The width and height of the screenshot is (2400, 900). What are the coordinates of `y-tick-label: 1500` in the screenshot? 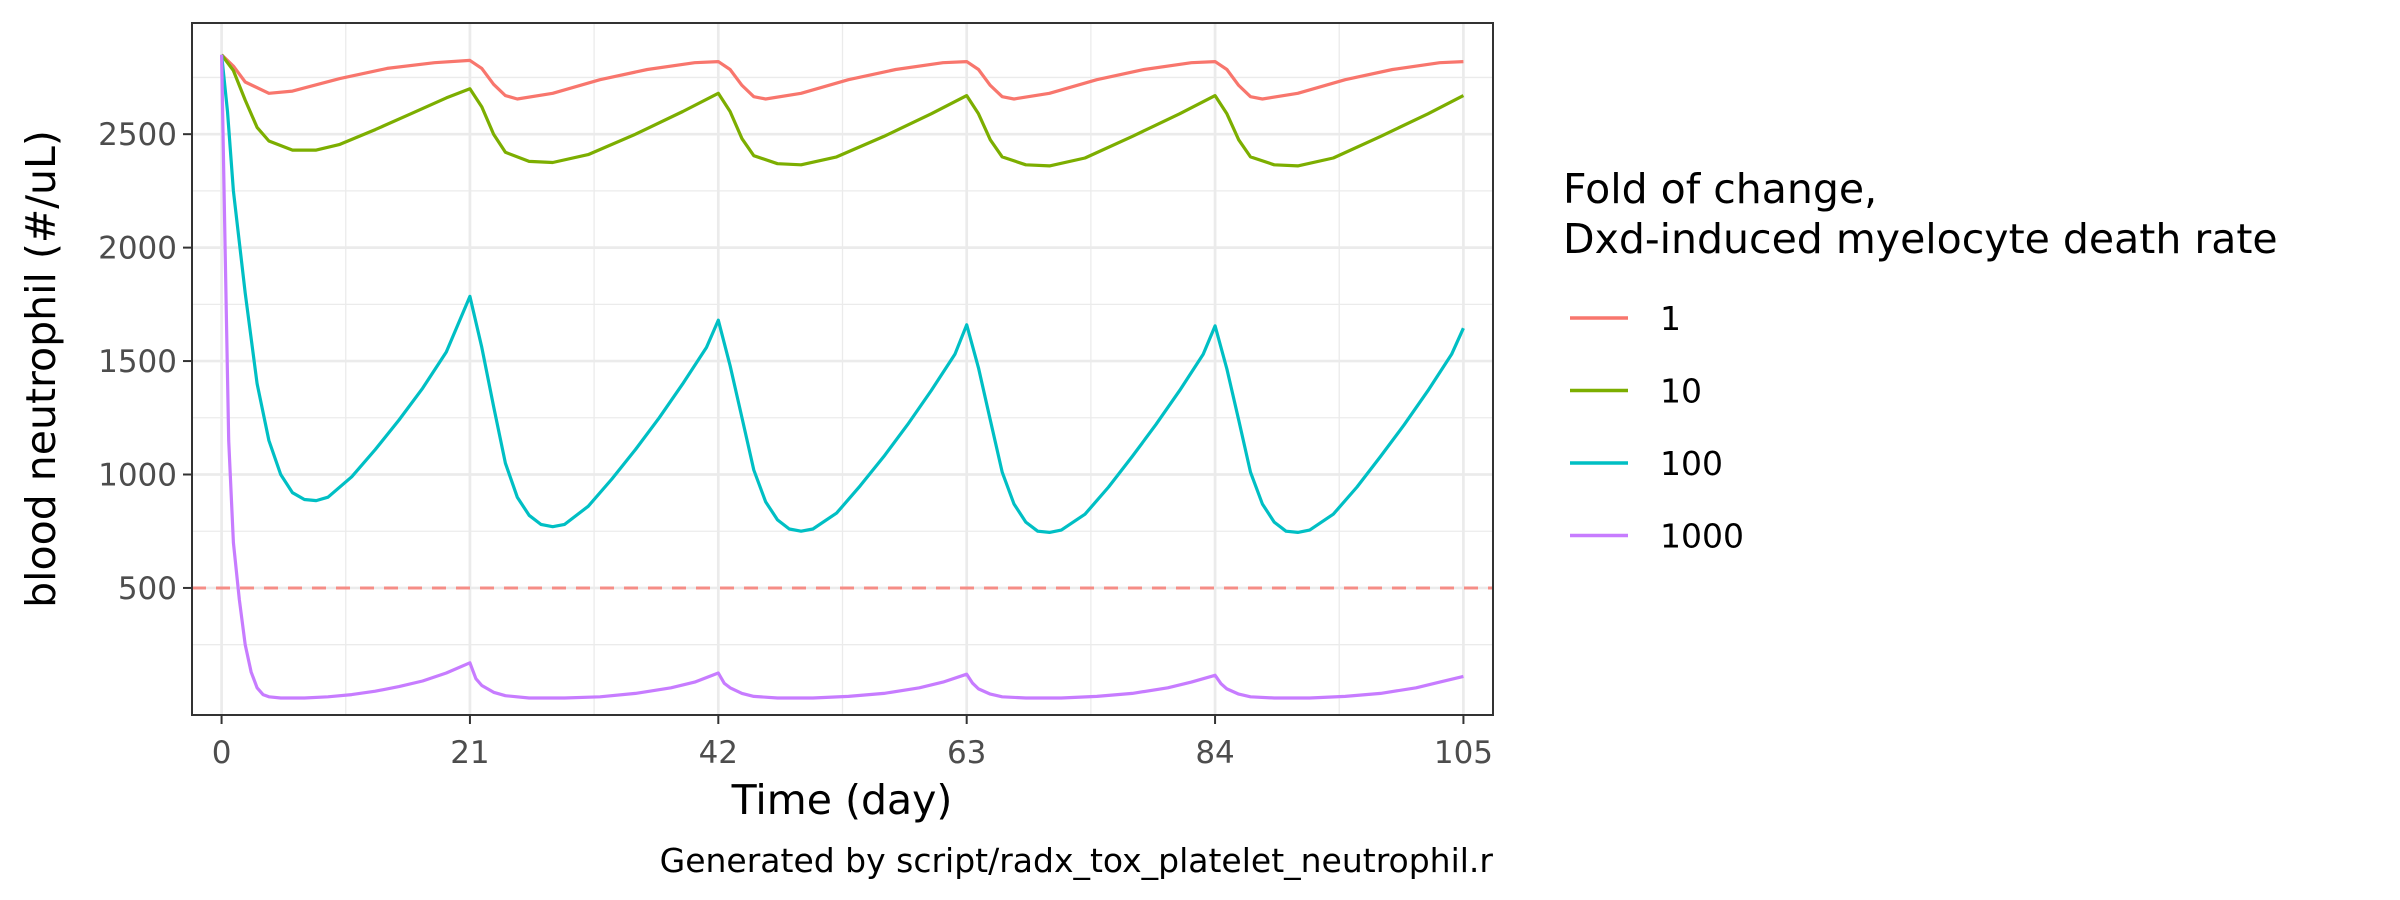 It's located at (137, 362).